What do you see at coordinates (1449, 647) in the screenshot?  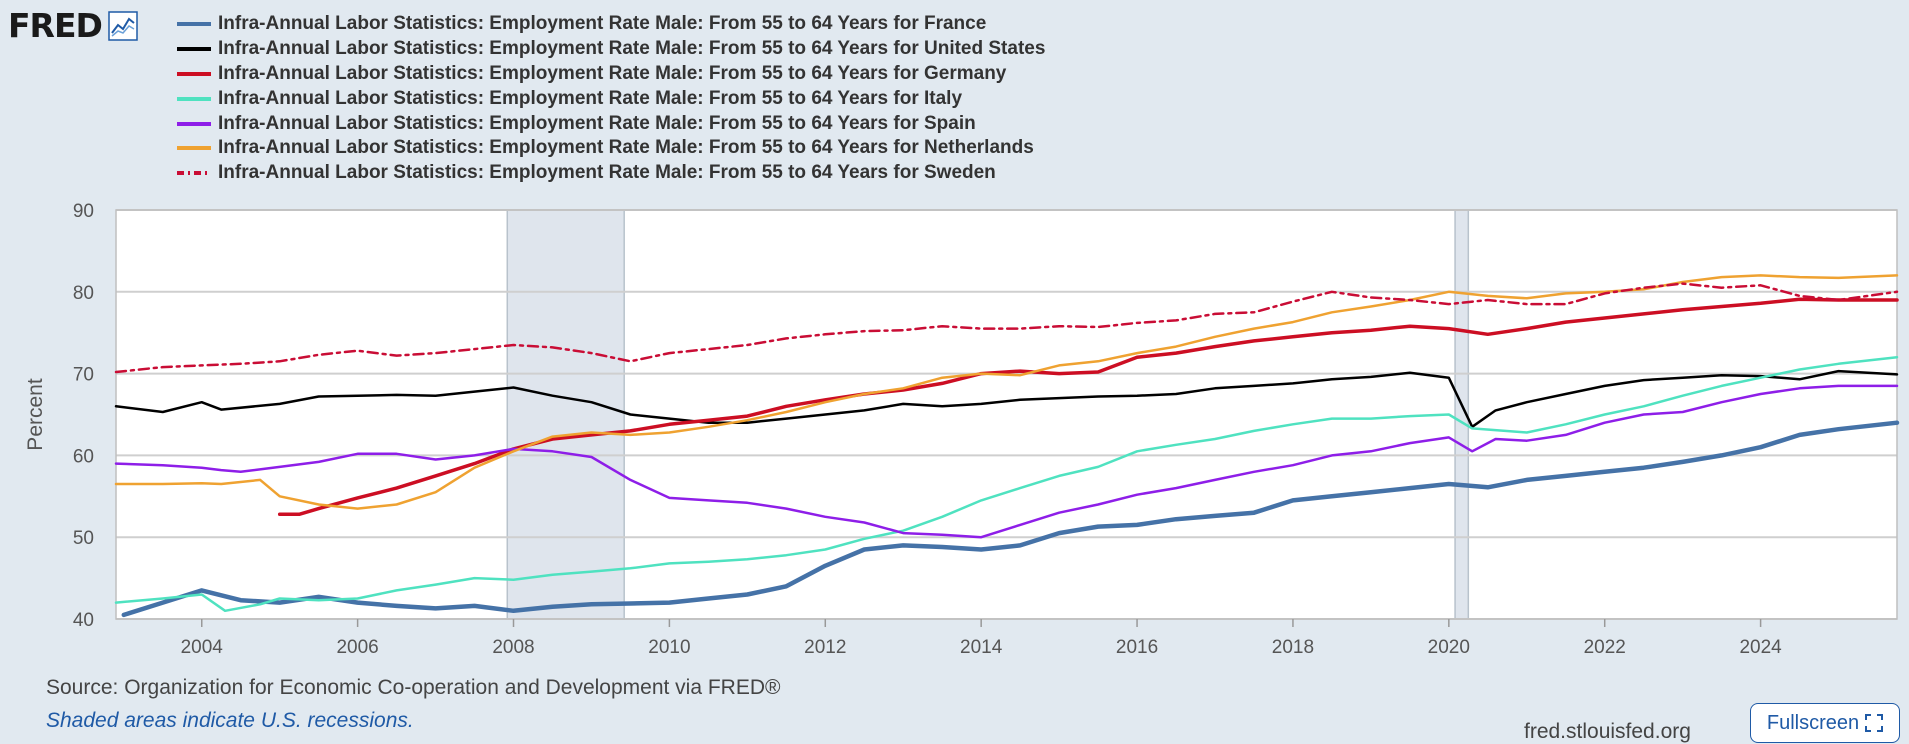 I see `x-tick-label: 2020` at bounding box center [1449, 647].